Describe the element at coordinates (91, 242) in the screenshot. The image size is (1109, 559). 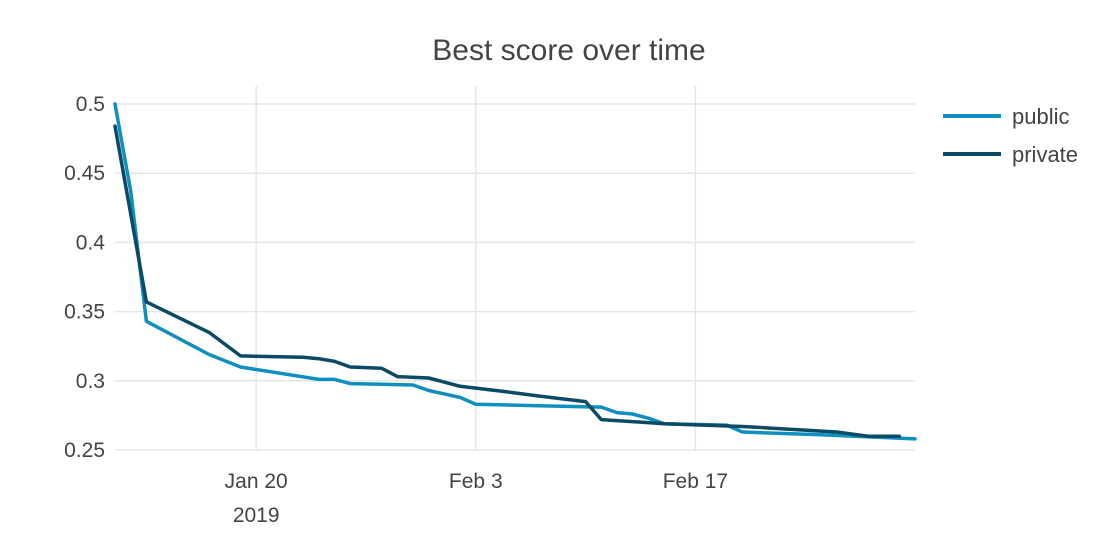
I see `y-tick-label: 0.4` at that location.